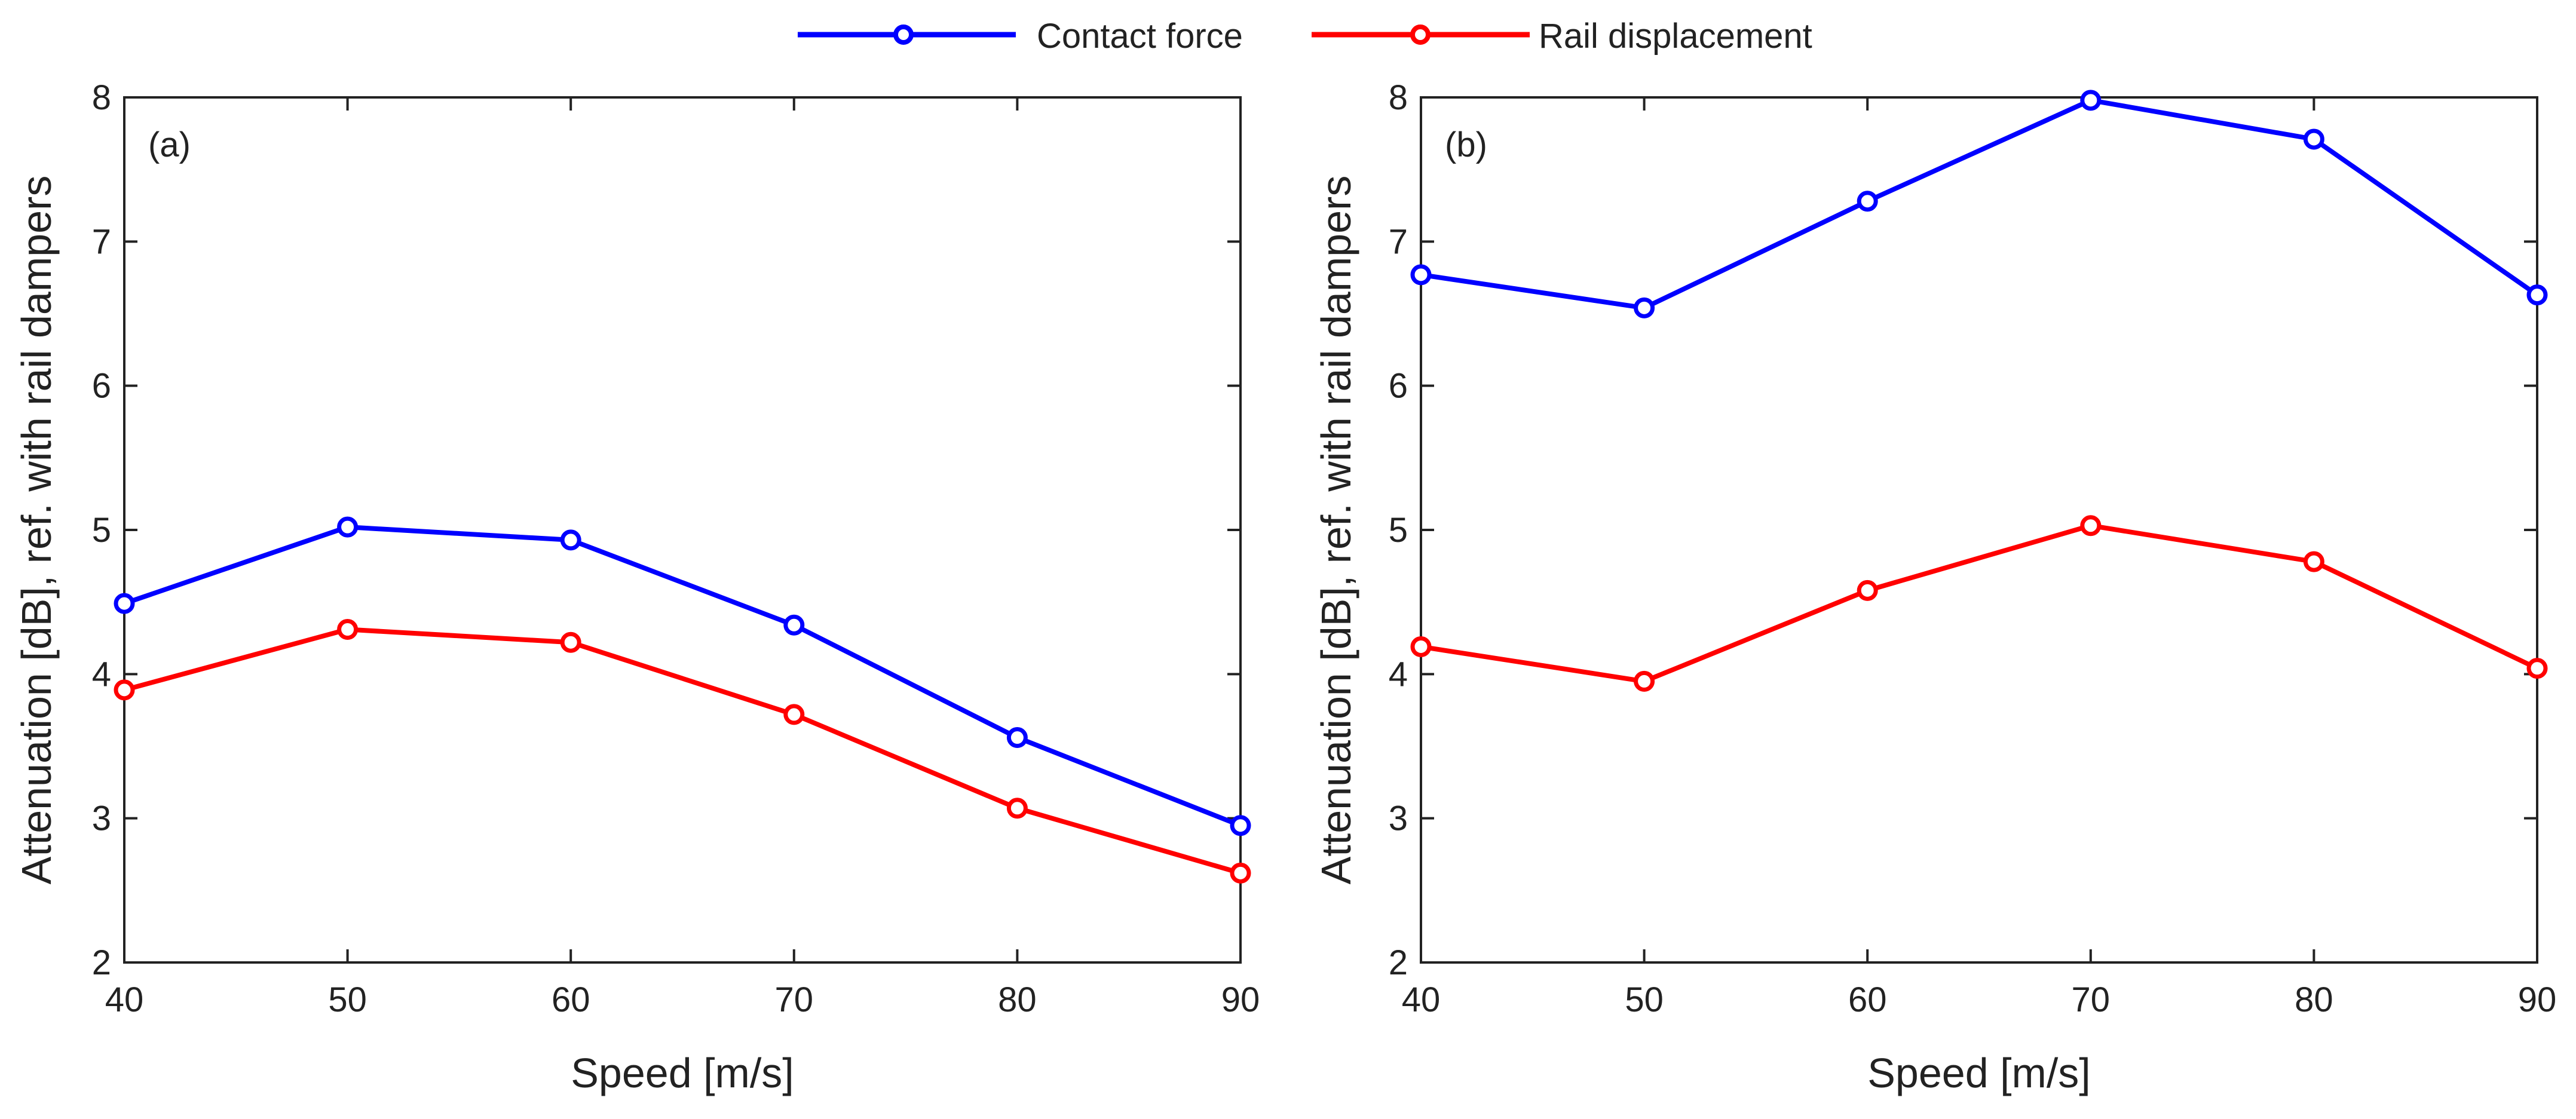  I want to click on legend-entry-rail-displacement: Rail displacement, so click(1562, 36).